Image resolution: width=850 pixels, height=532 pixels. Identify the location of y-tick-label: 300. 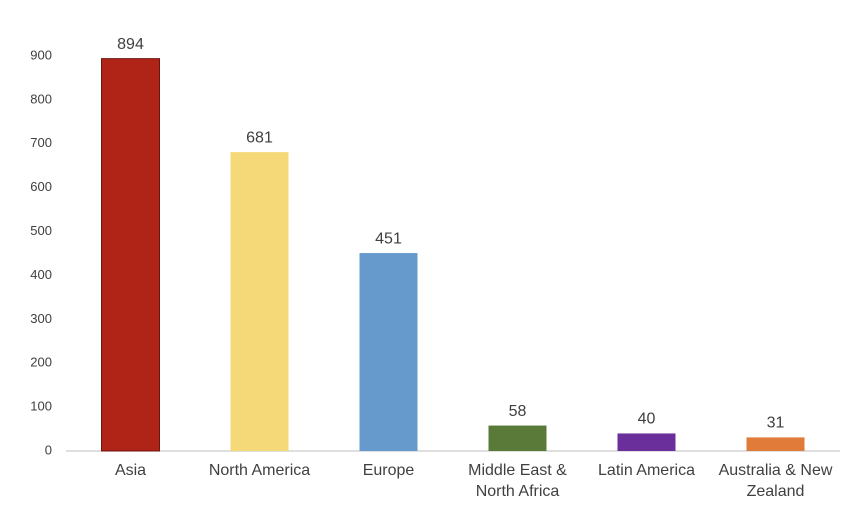
(41, 318).